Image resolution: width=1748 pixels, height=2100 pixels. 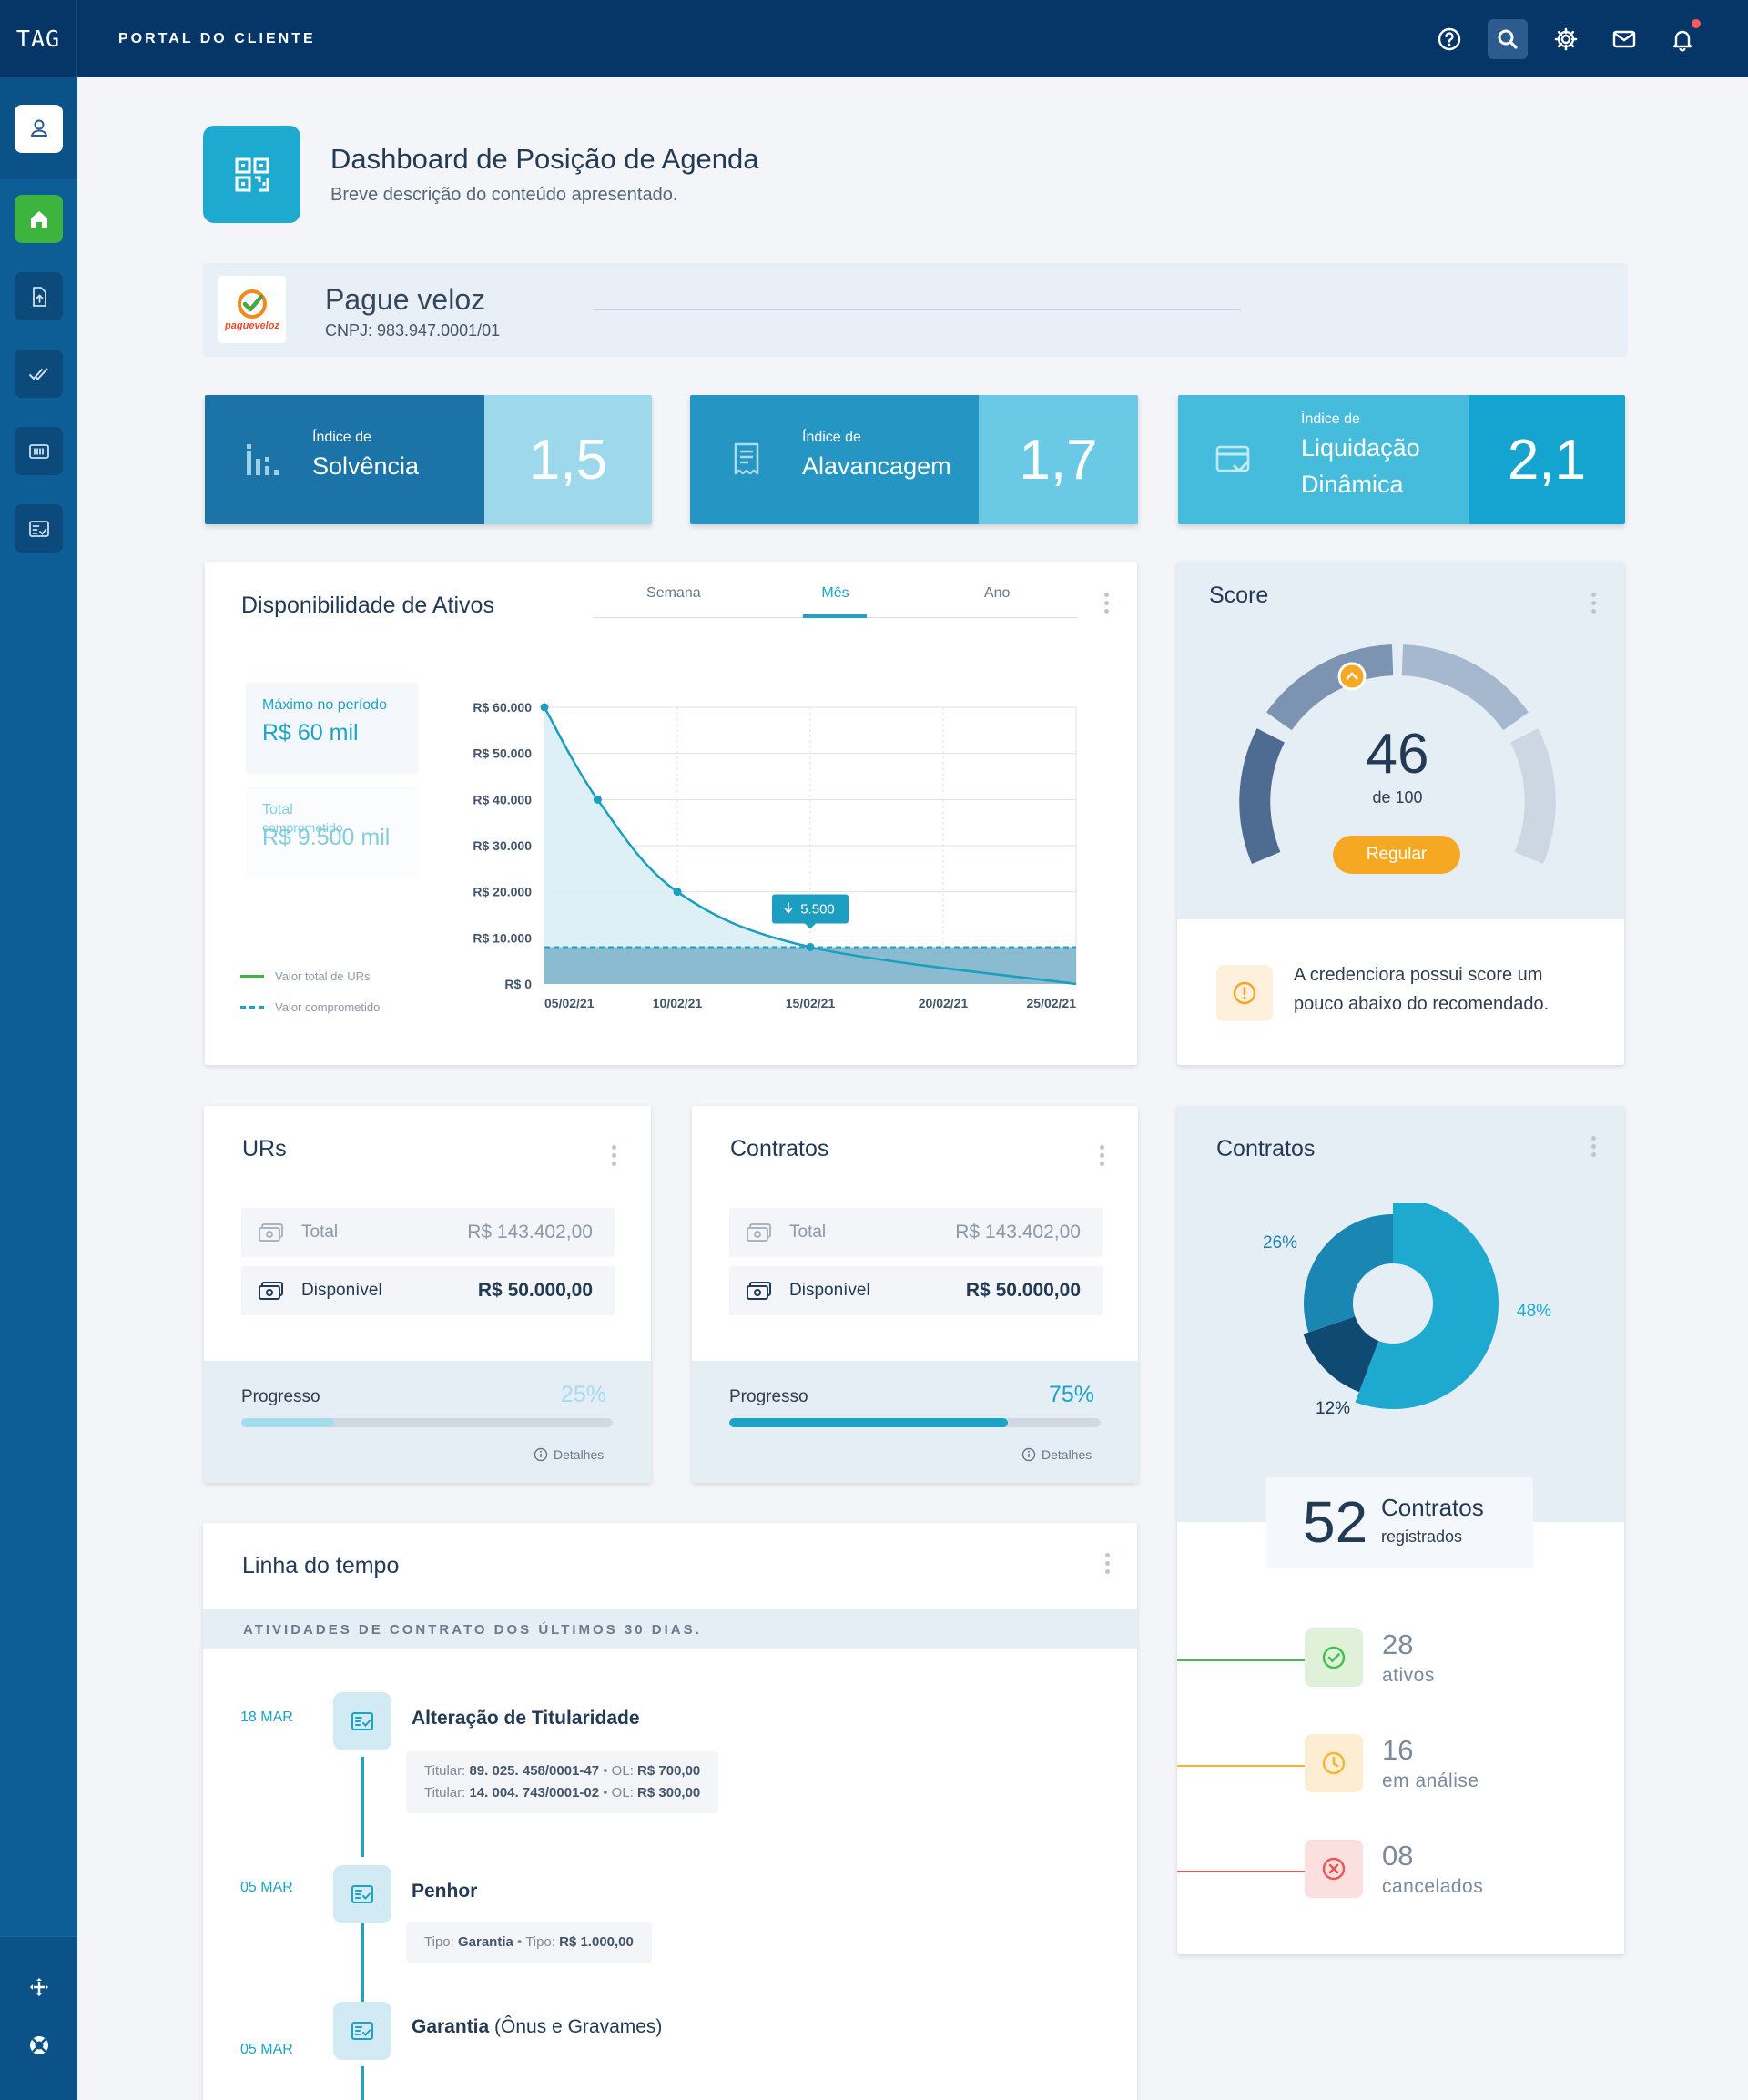 What do you see at coordinates (39, 1987) in the screenshot?
I see `move-icon` at bounding box center [39, 1987].